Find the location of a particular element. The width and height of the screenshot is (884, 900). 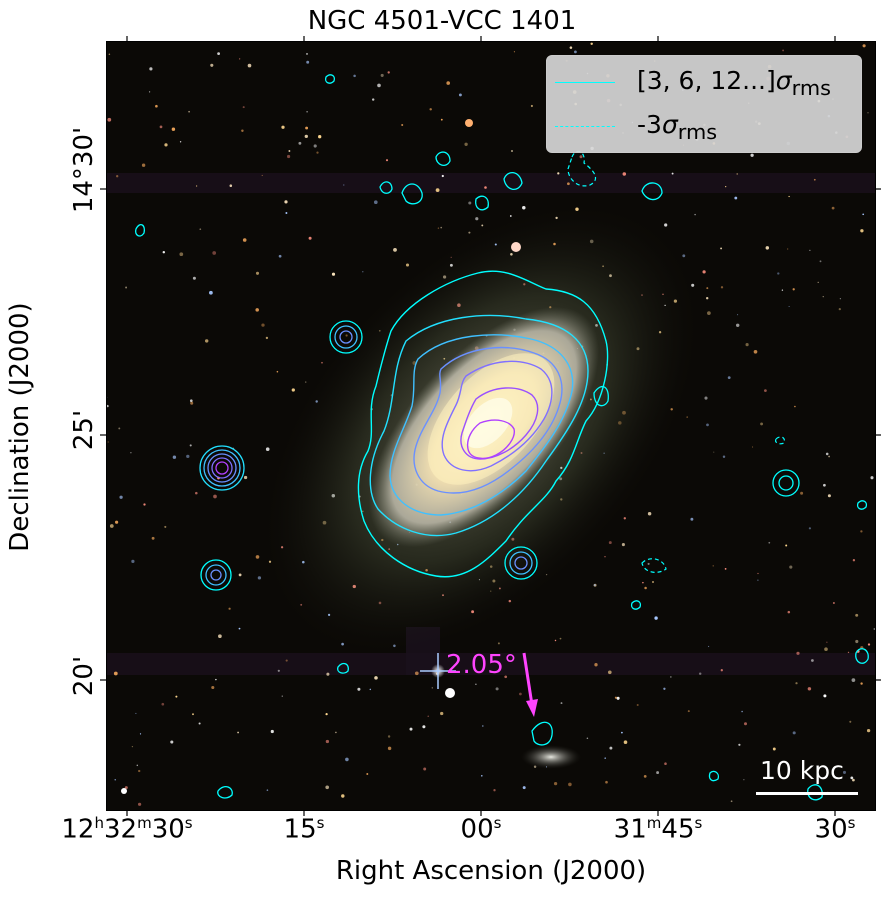

y-tick-label: 14°30' is located at coordinates (84, 170).